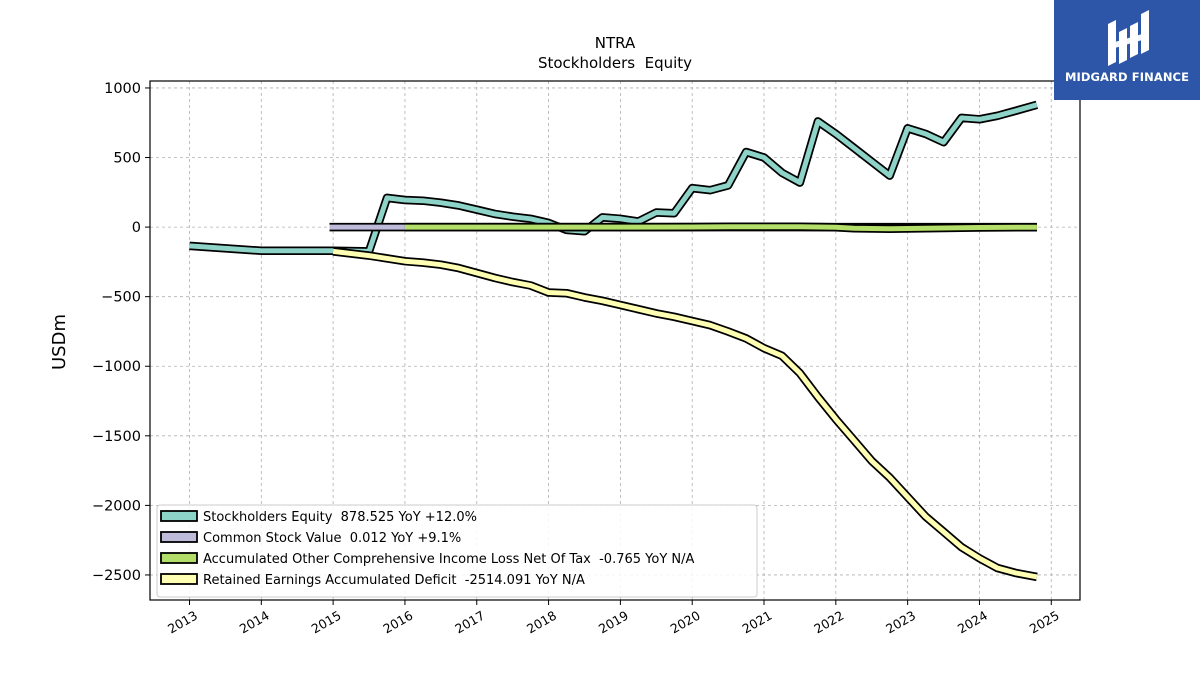 The image size is (1200, 679). What do you see at coordinates (469, 622) in the screenshot?
I see `x-tick-label: 2017` at bounding box center [469, 622].